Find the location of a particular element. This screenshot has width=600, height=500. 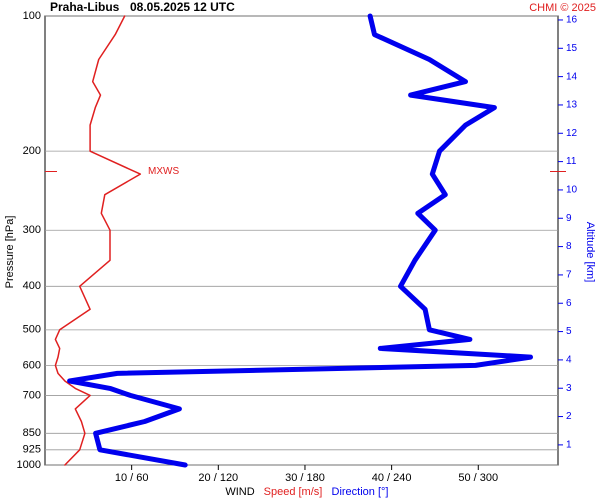

y2-tick-label: 14 is located at coordinates (572, 76).